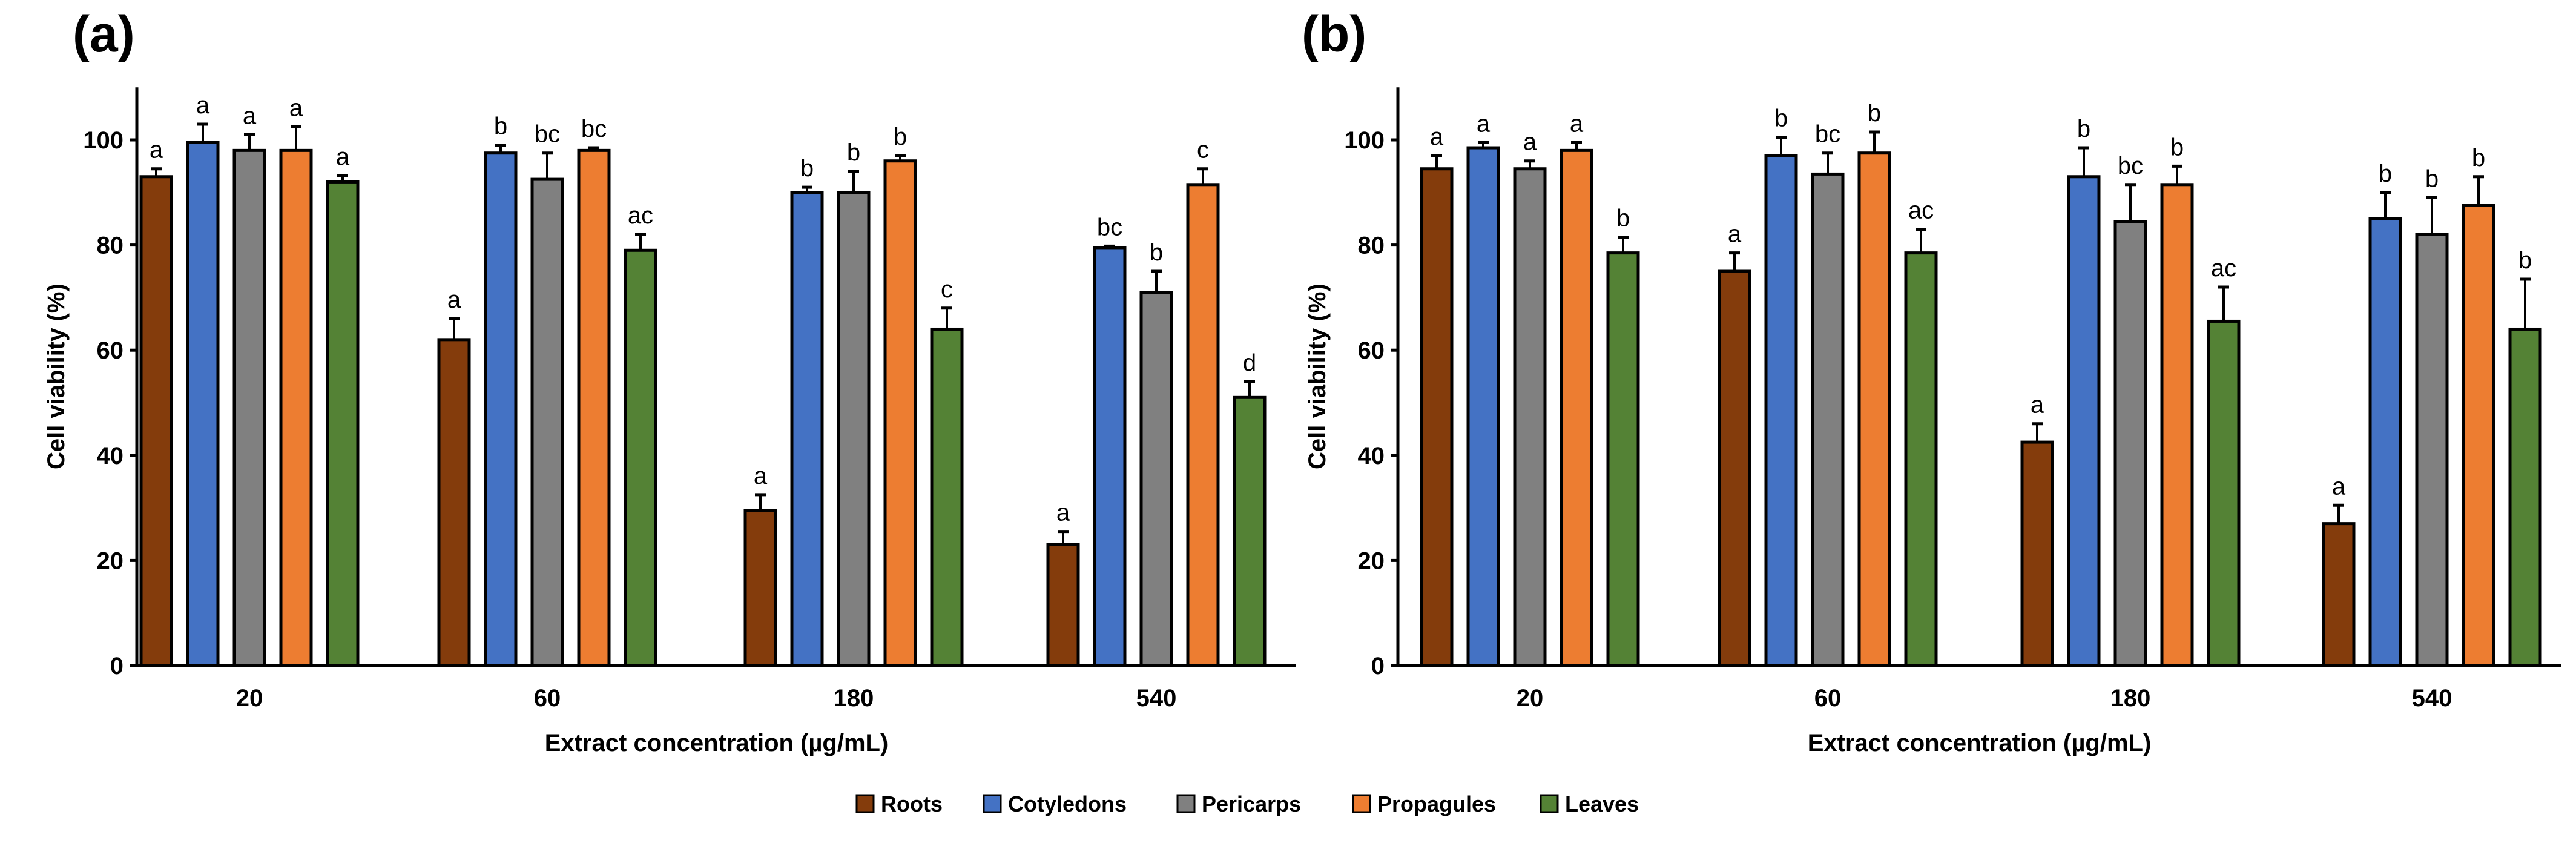 Image resolution: width=2576 pixels, height=863 pixels. Describe the element at coordinates (912, 804) in the screenshot. I see `legend-label: Roots` at that location.